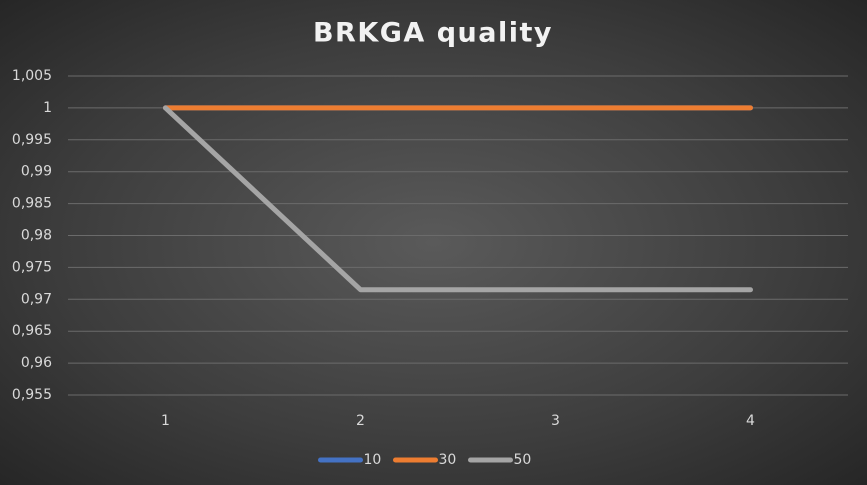  I want to click on y-tick-label: 1,005, so click(32, 76).